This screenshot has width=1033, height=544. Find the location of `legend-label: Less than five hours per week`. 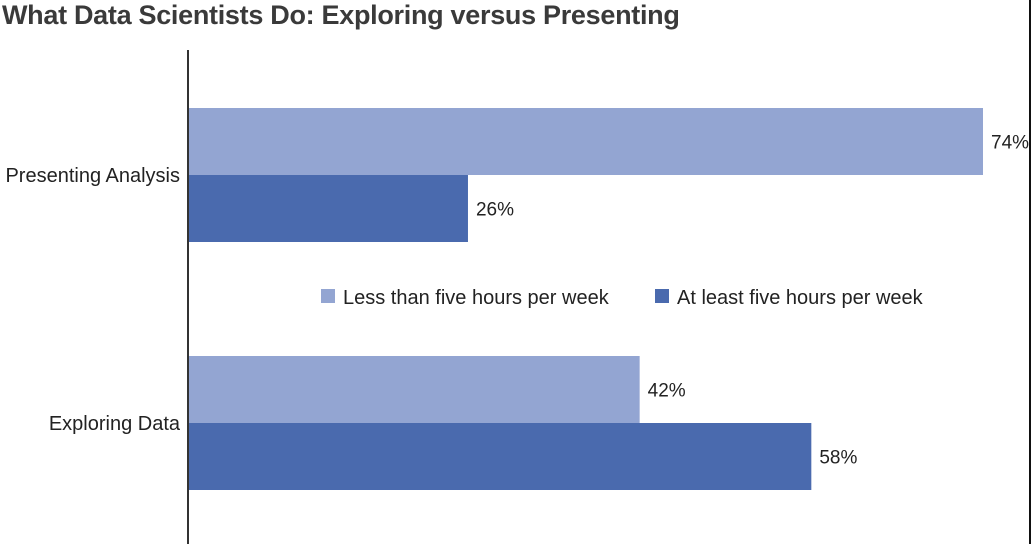

legend-label: Less than five hours per week is located at coordinates (476, 298).